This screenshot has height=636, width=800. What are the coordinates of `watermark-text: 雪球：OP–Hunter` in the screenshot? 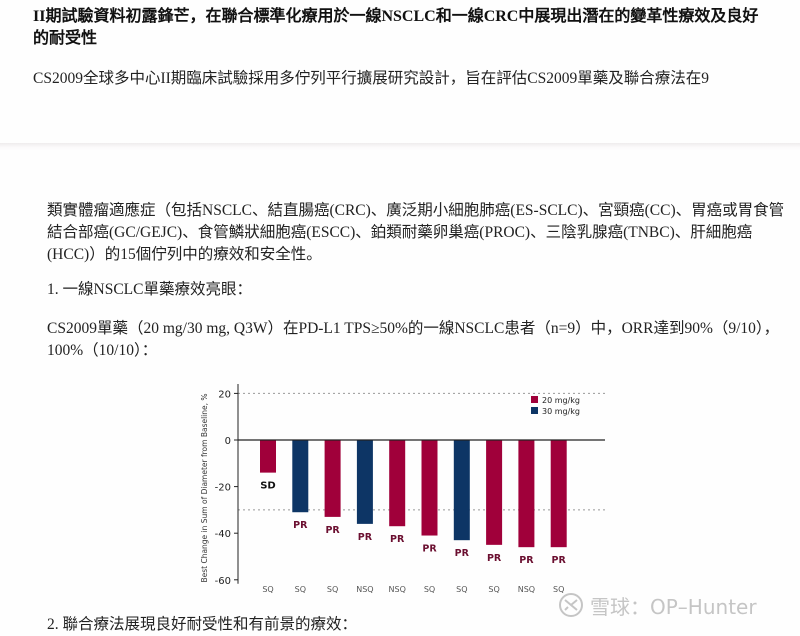 It's located at (673, 606).